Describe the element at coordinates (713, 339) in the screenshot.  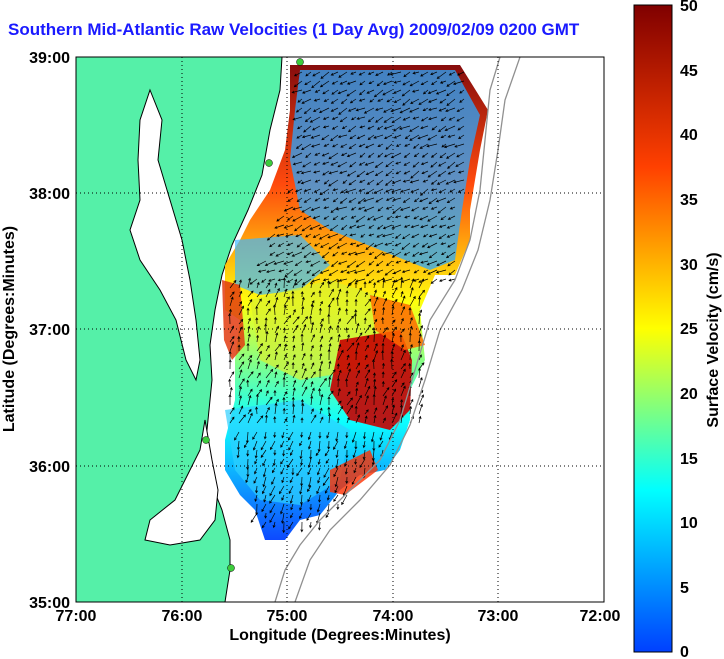
I see `colorbar-label: Surface Velocity (cm/s)` at that location.